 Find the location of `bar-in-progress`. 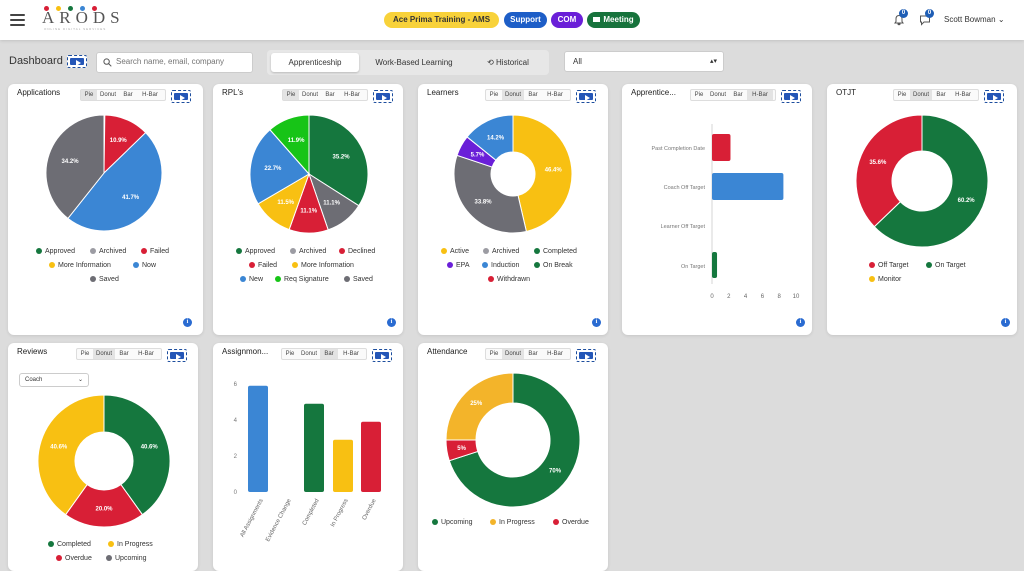

bar-in-progress is located at coordinates (343, 465).